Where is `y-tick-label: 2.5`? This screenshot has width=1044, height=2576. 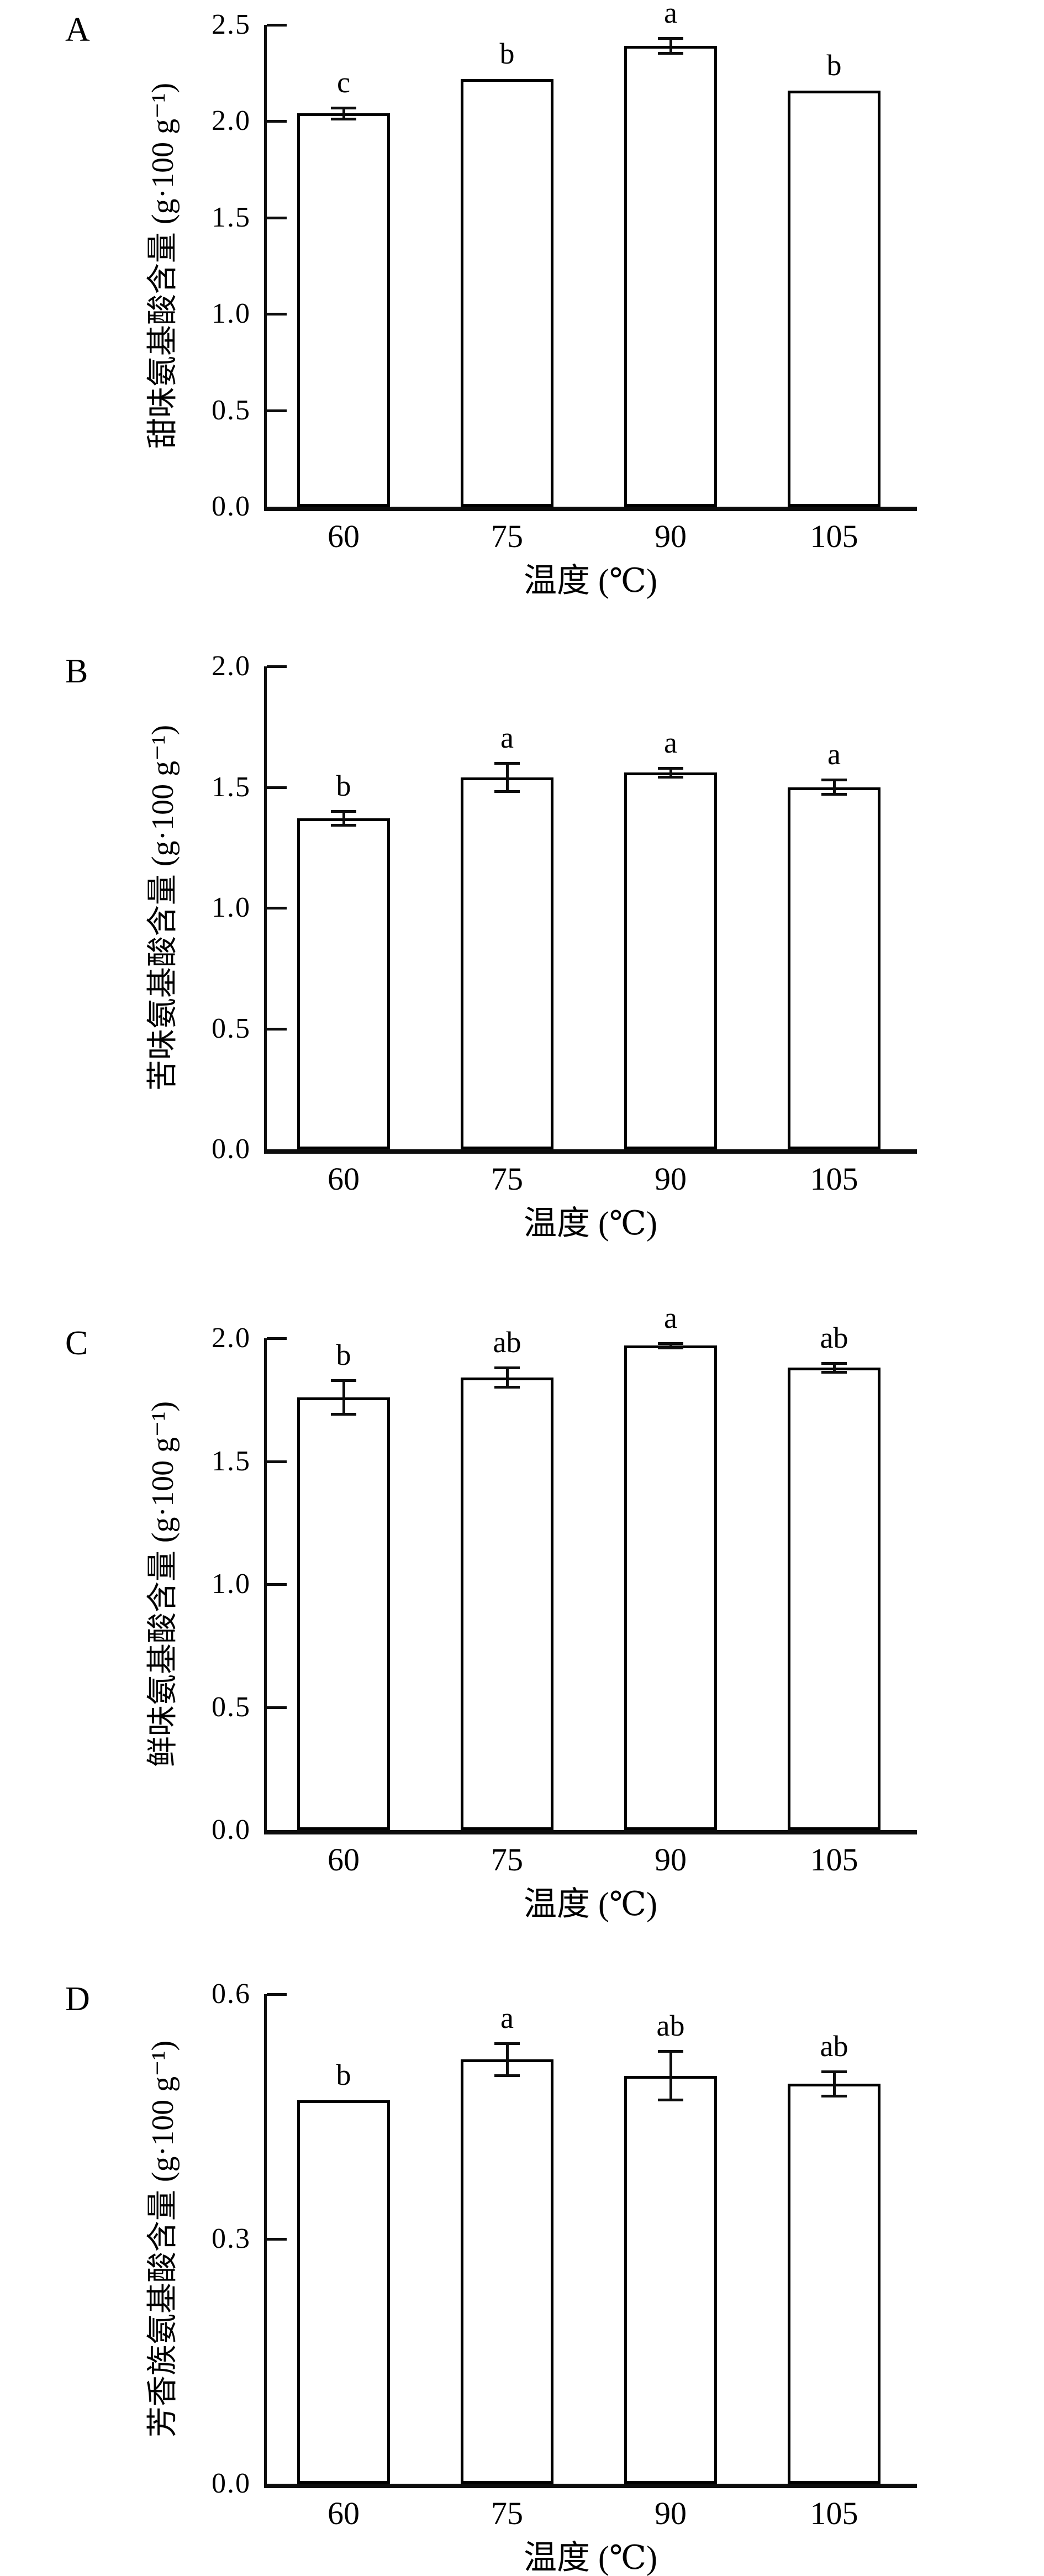
y-tick-label: 2.5 is located at coordinates (231, 24).